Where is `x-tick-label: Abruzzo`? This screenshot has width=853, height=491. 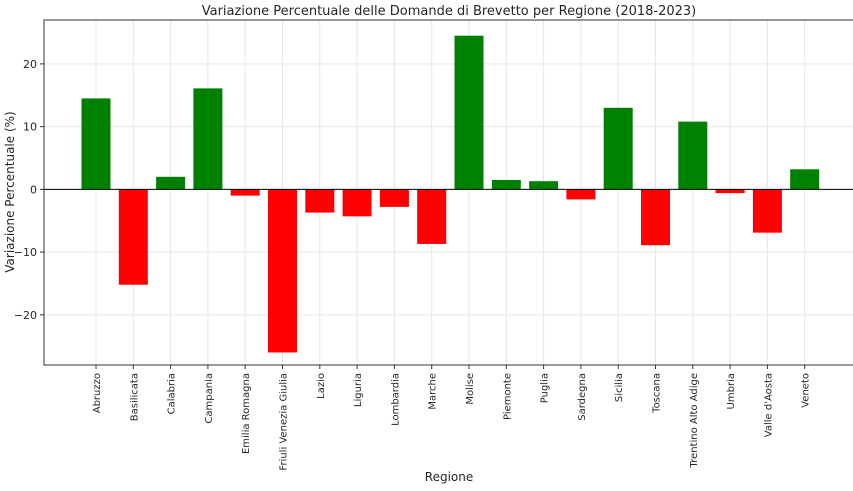
x-tick-label: Abruzzo is located at coordinates (97, 393).